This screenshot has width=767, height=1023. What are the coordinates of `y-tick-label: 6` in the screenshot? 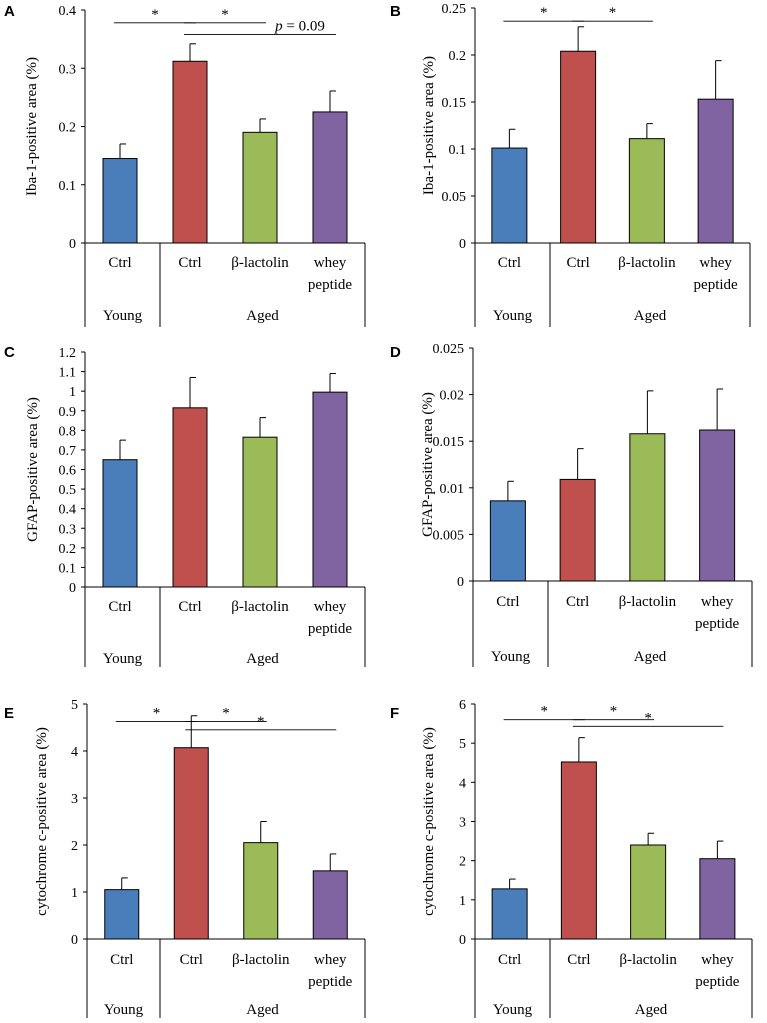 It's located at (462, 705).